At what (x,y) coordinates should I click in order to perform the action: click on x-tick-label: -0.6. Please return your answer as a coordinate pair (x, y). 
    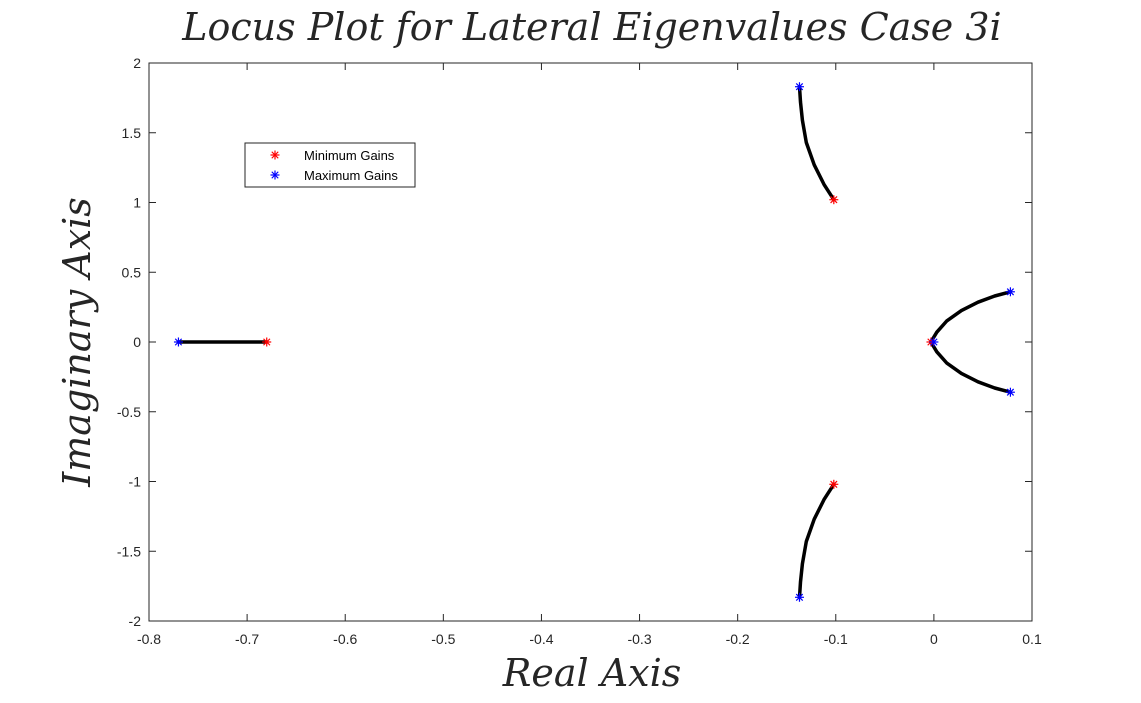
    Looking at the image, I should click on (345, 639).